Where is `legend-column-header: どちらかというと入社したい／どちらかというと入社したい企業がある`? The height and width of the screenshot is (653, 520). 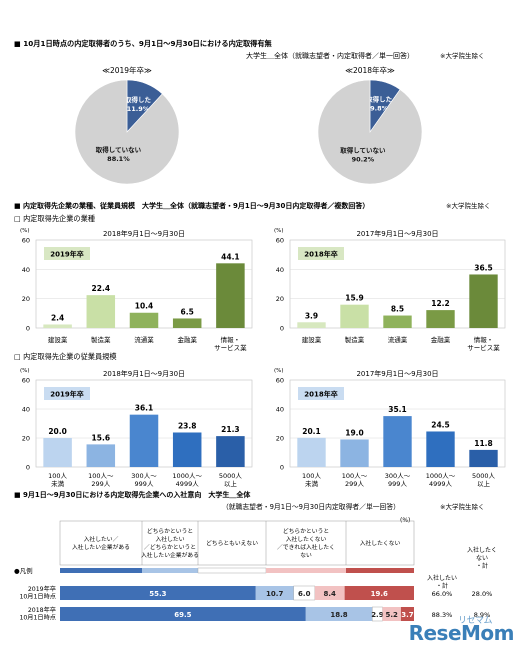
legend-column-header: どちらかというと入社したい／どちらかというと入社したい企業がある is located at coordinates (170, 543).